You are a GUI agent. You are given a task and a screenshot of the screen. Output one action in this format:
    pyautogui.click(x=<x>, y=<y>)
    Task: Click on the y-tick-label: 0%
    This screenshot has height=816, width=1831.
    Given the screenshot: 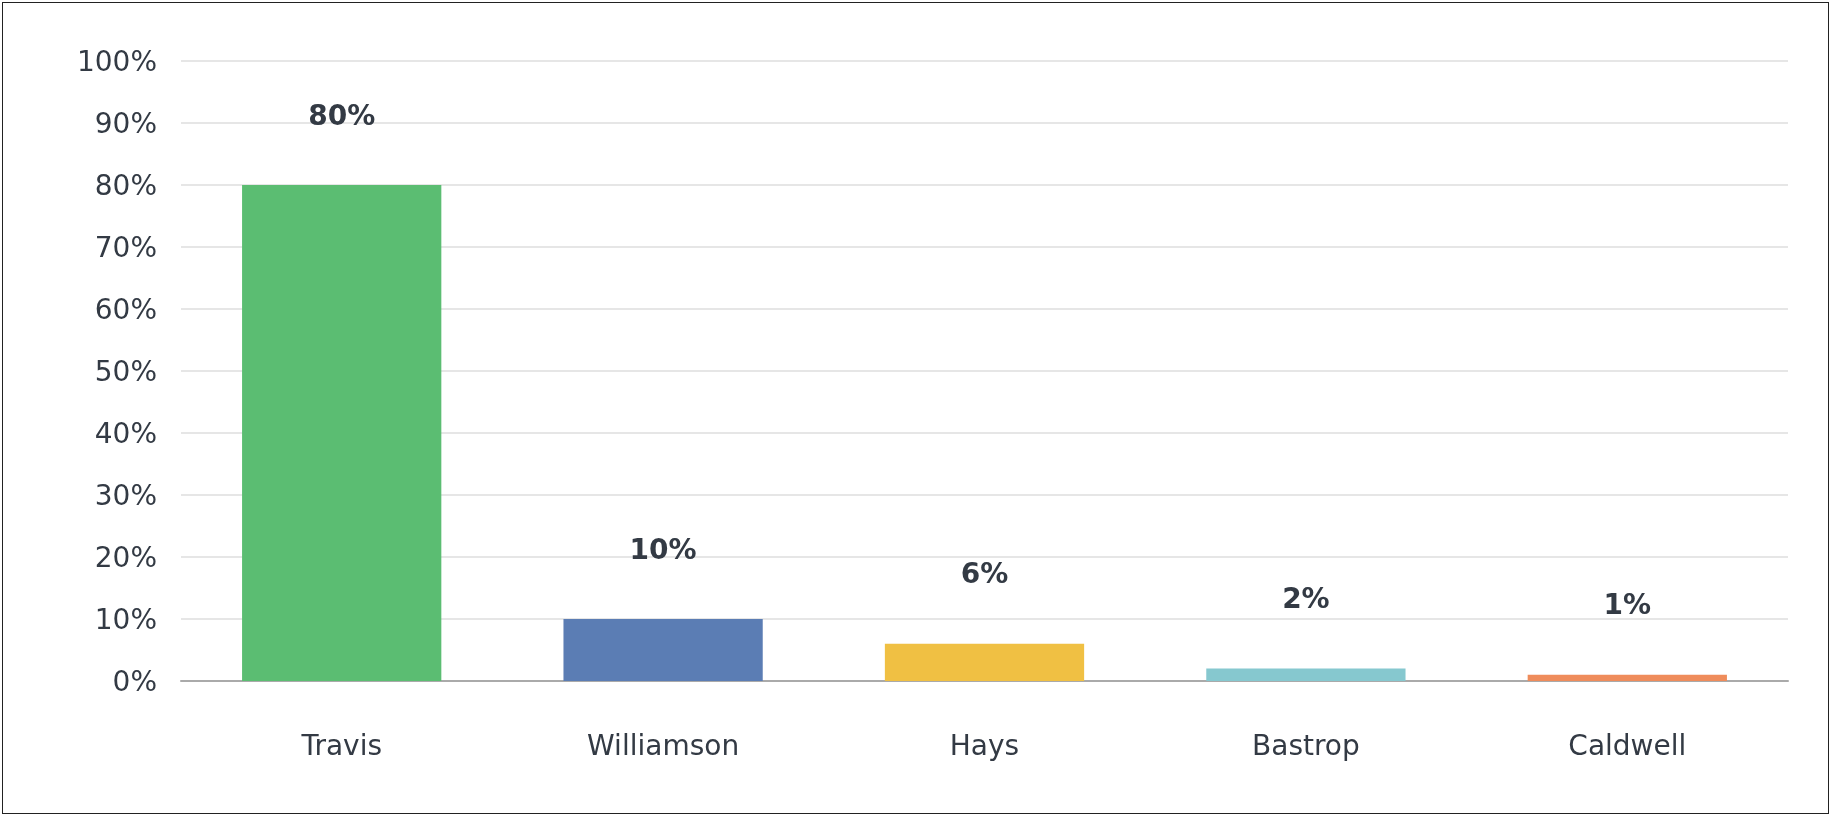 What is the action you would take?
    pyautogui.click(x=134, y=681)
    